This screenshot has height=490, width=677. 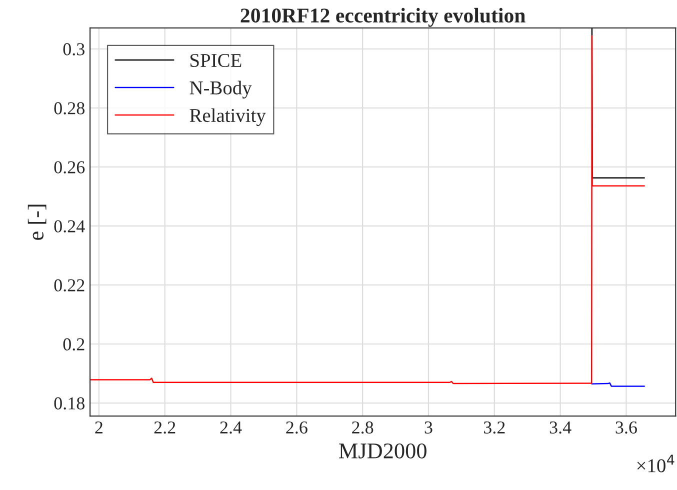 What do you see at coordinates (655, 463) in the screenshot?
I see `text: ×10$^{4}$` at bounding box center [655, 463].